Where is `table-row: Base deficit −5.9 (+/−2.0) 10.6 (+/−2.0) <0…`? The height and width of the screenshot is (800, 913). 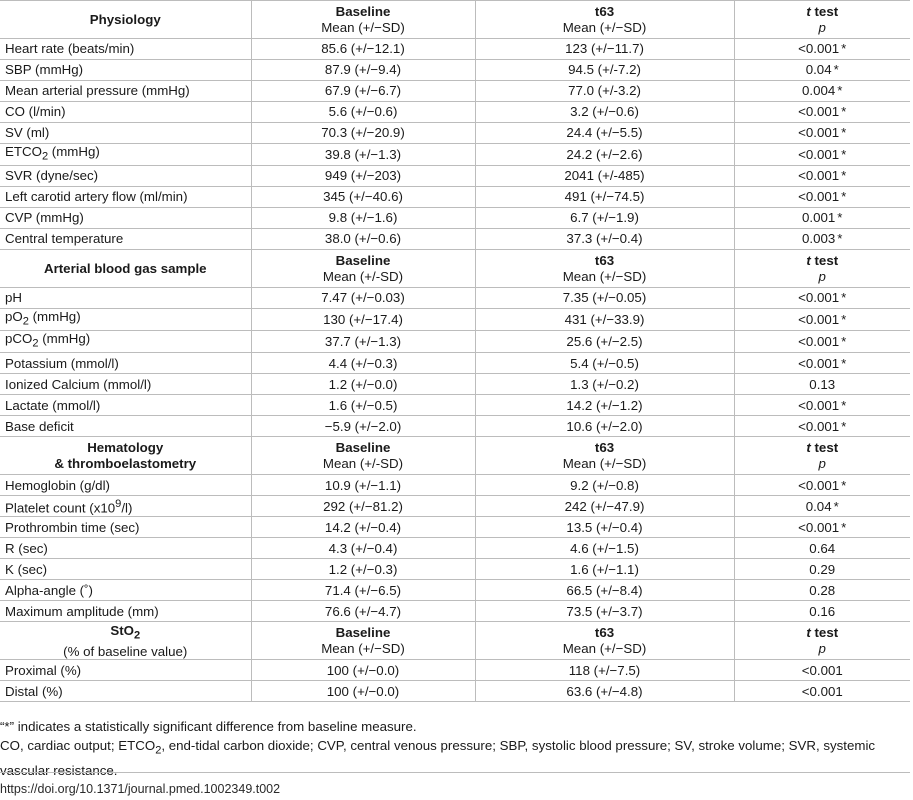
table-row: Base deficit −5.9 (+/−2.0) 10.6 (+/−2.0) <0… is located at coordinates (455, 426).